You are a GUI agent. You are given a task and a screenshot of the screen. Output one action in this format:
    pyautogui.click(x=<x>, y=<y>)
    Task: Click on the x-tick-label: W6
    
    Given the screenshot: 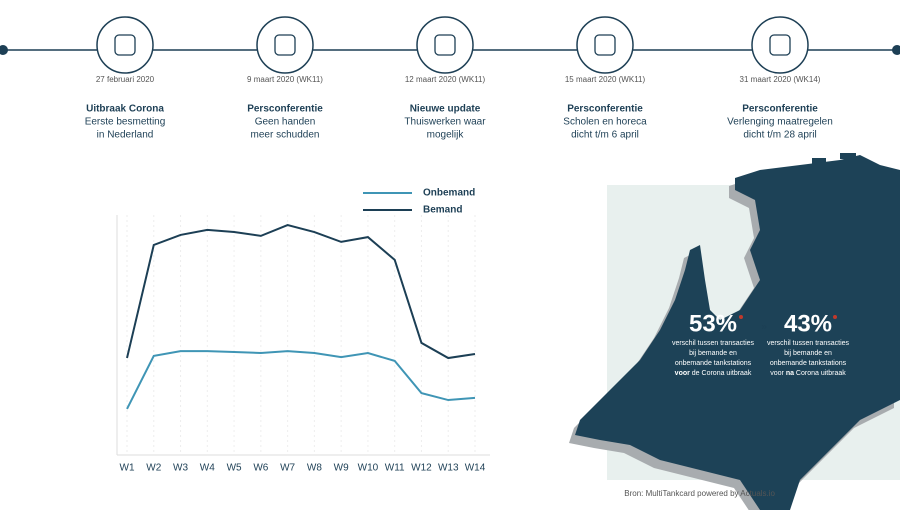 What is the action you would take?
    pyautogui.click(x=260, y=468)
    